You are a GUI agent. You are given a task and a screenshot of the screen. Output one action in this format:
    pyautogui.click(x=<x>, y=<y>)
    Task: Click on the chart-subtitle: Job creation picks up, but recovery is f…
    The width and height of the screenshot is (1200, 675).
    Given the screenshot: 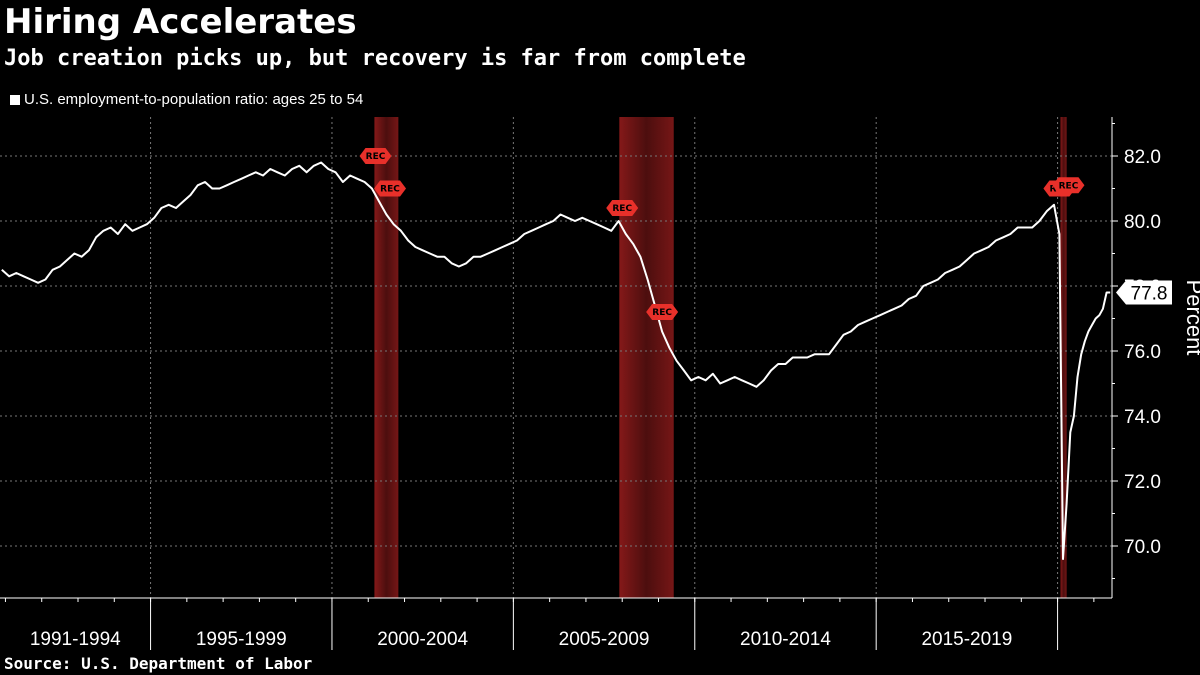 What is the action you would take?
    pyautogui.click(x=375, y=58)
    